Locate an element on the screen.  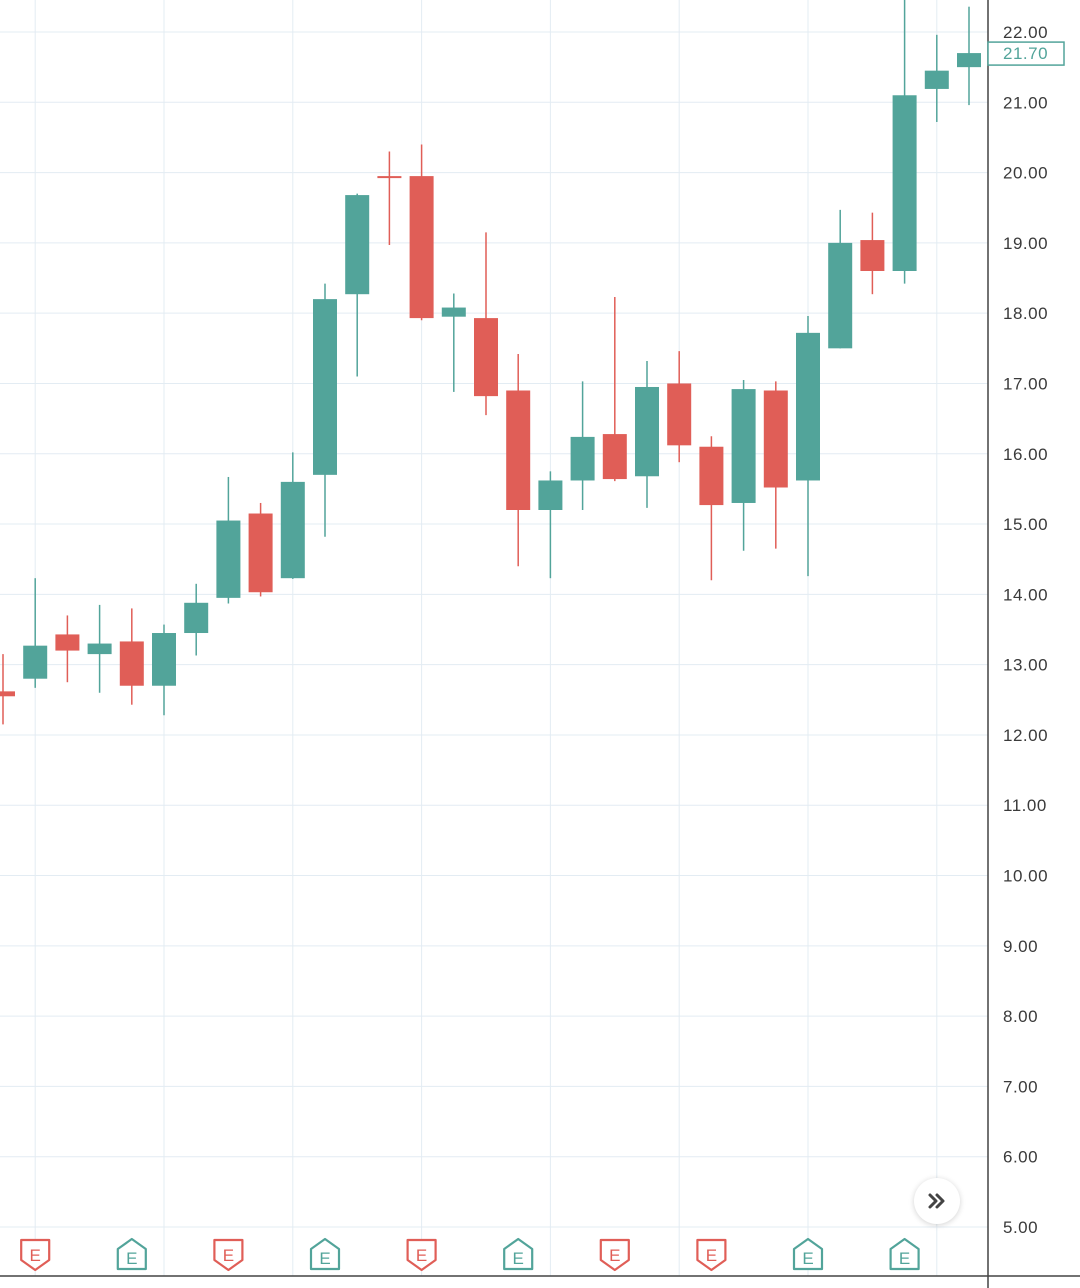
price-tick-label: 18.00 is located at coordinates (1025, 313).